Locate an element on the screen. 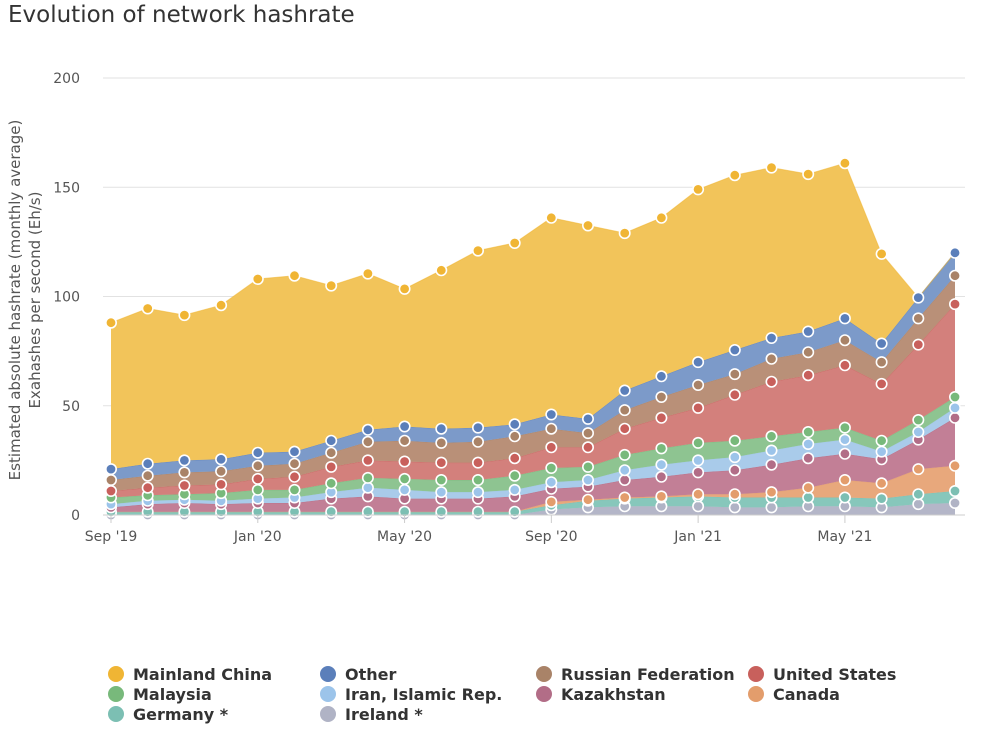  legend-item: Kazakhstan is located at coordinates (601, 694).